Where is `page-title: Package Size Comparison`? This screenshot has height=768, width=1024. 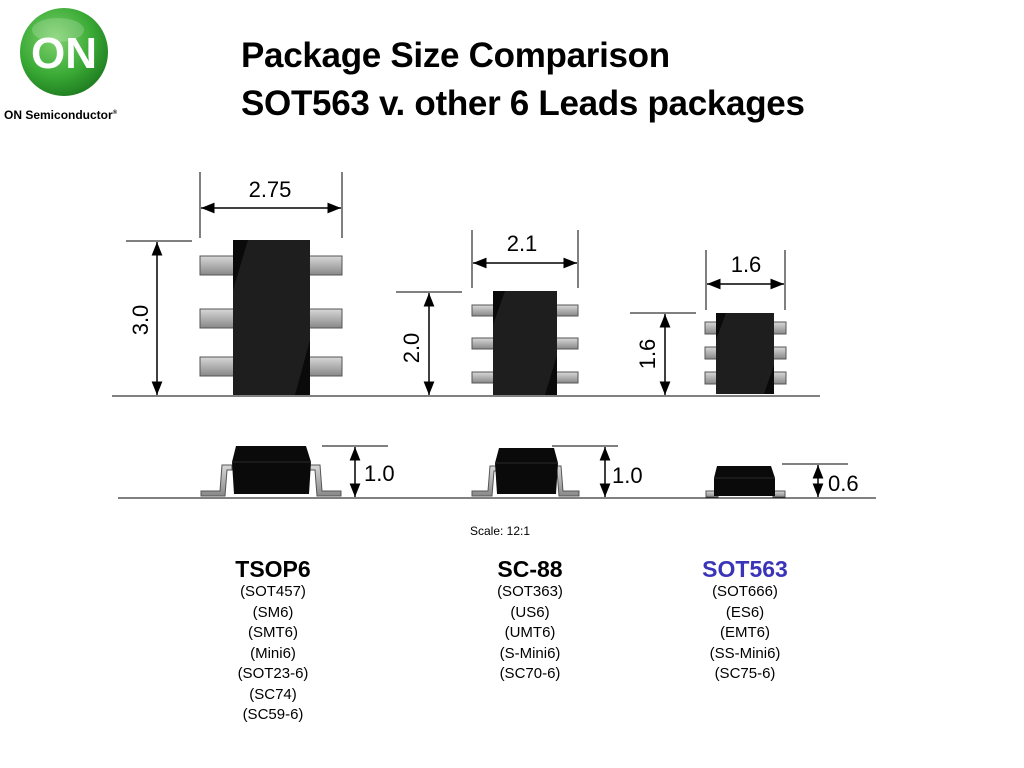 page-title: Package Size Comparison is located at coordinates (455, 55).